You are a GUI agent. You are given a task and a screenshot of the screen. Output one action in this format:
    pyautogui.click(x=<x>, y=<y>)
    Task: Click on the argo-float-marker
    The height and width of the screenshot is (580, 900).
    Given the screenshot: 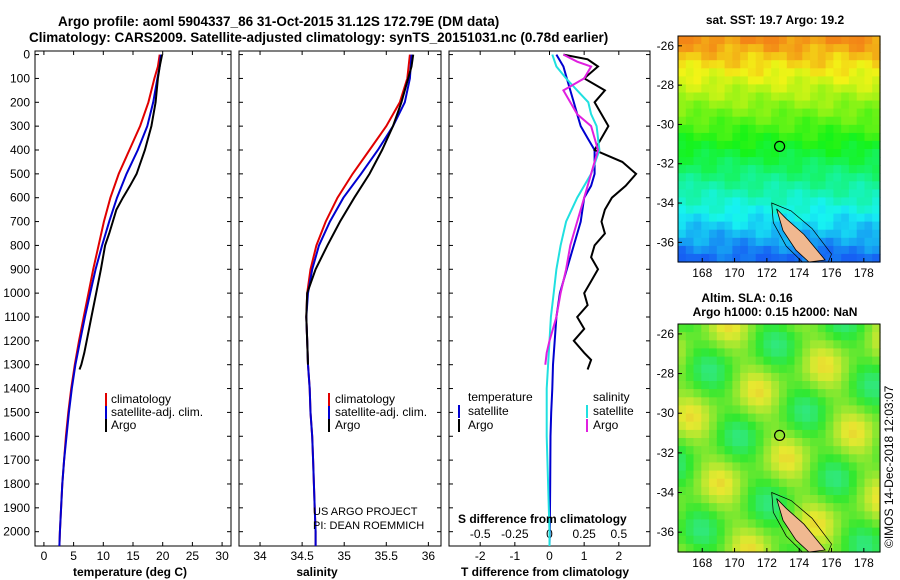 What is the action you would take?
    pyautogui.click(x=779, y=435)
    